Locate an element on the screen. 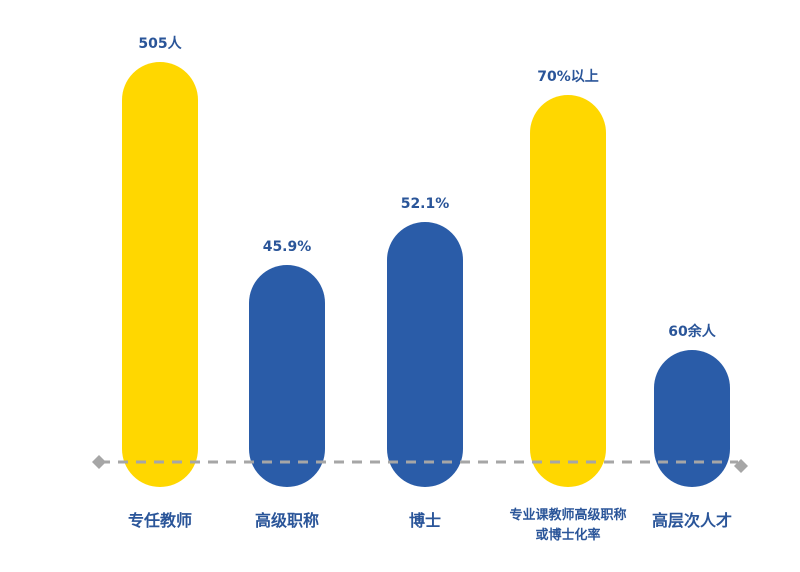 The height and width of the screenshot is (572, 800). category-label-2: 高级职称 is located at coordinates (287, 520).